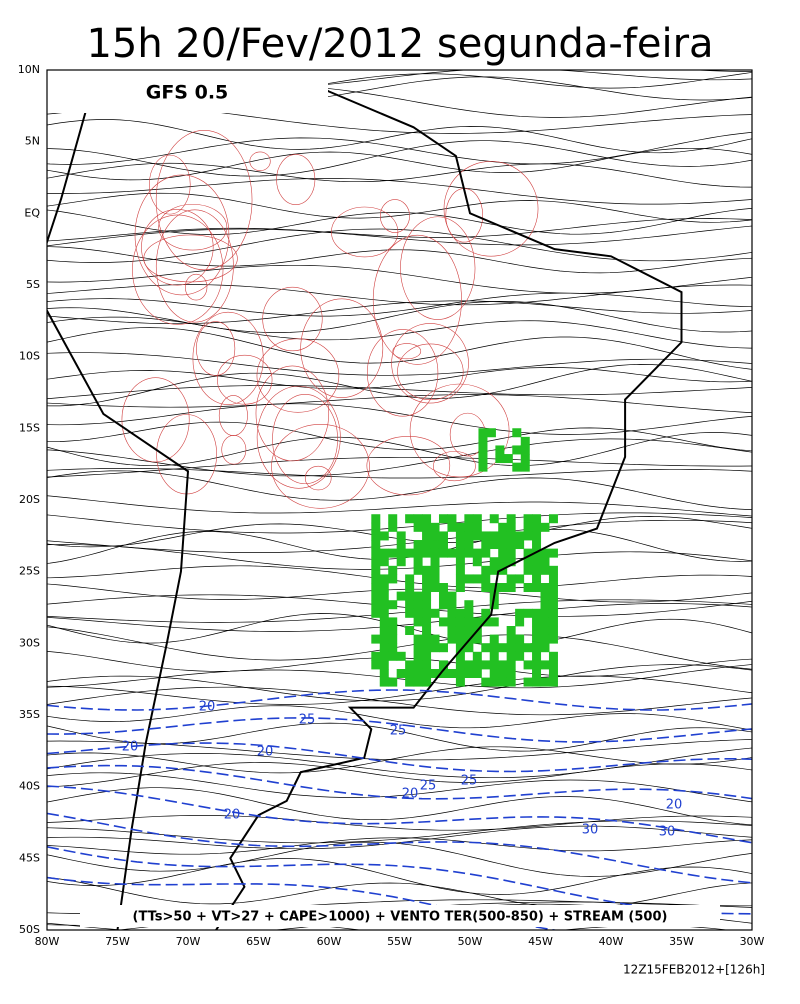 The image size is (800, 1004). What do you see at coordinates (752, 941) in the screenshot?
I see `lon-label: 30W` at bounding box center [752, 941].